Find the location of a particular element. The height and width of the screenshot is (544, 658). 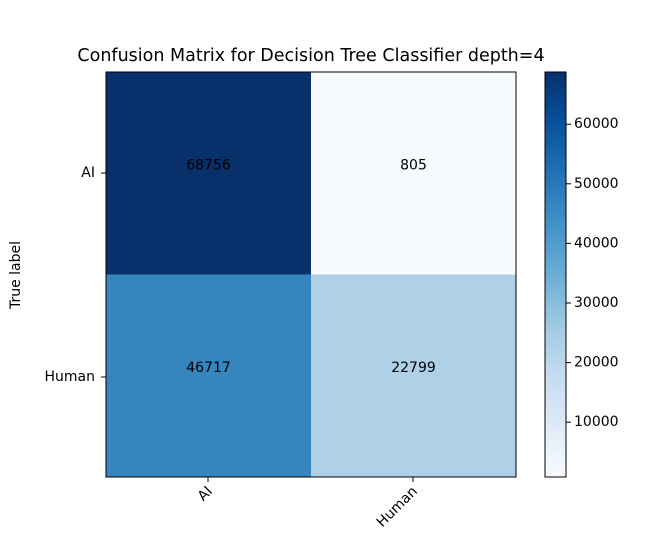

x-tick-label-human: Human is located at coordinates (397, 507).